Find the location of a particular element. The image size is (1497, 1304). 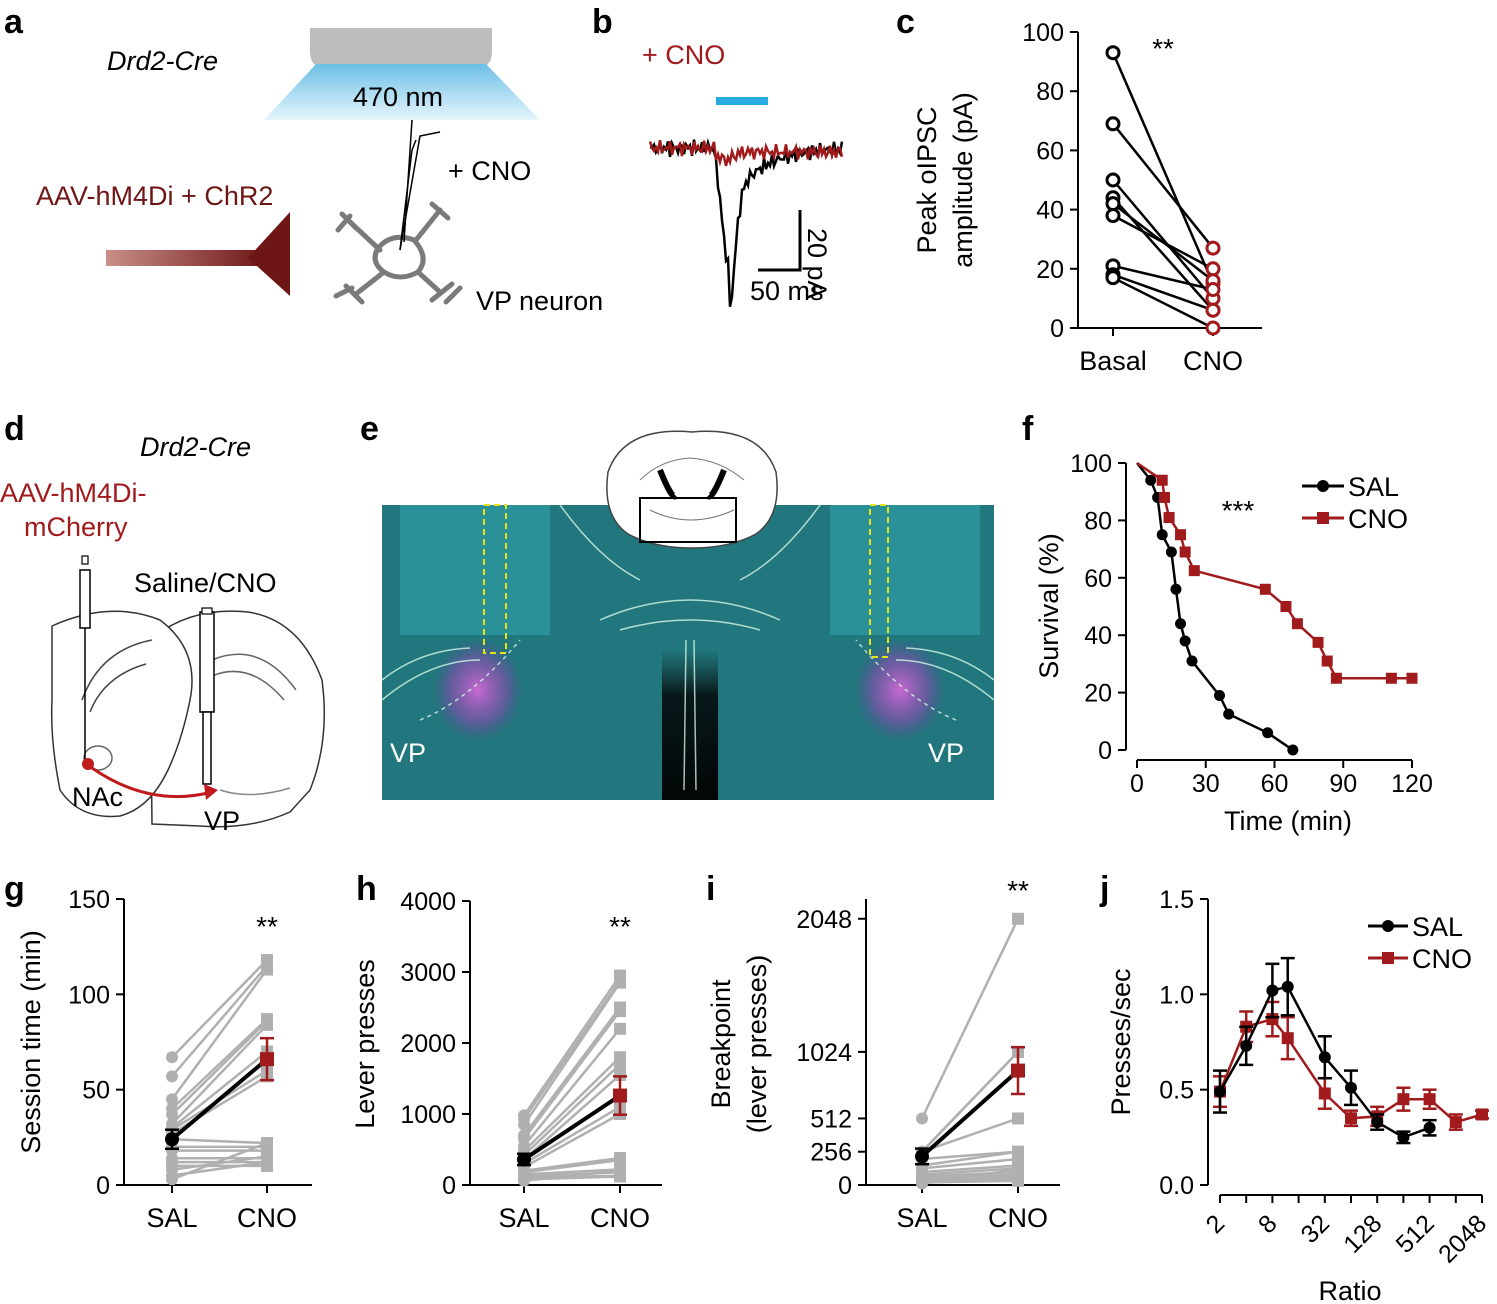

genotype-label: Drd2-Cre is located at coordinates (195, 447).